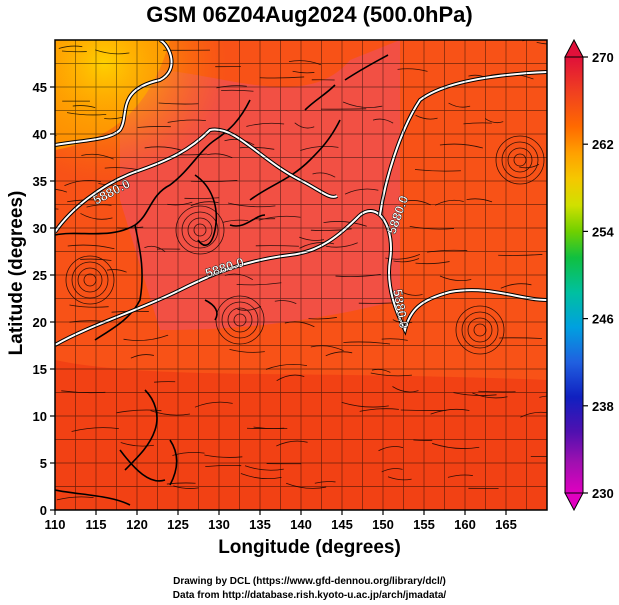 The width and height of the screenshot is (619, 605). What do you see at coordinates (43, 510) in the screenshot?
I see `y-tick-label: 0` at bounding box center [43, 510].